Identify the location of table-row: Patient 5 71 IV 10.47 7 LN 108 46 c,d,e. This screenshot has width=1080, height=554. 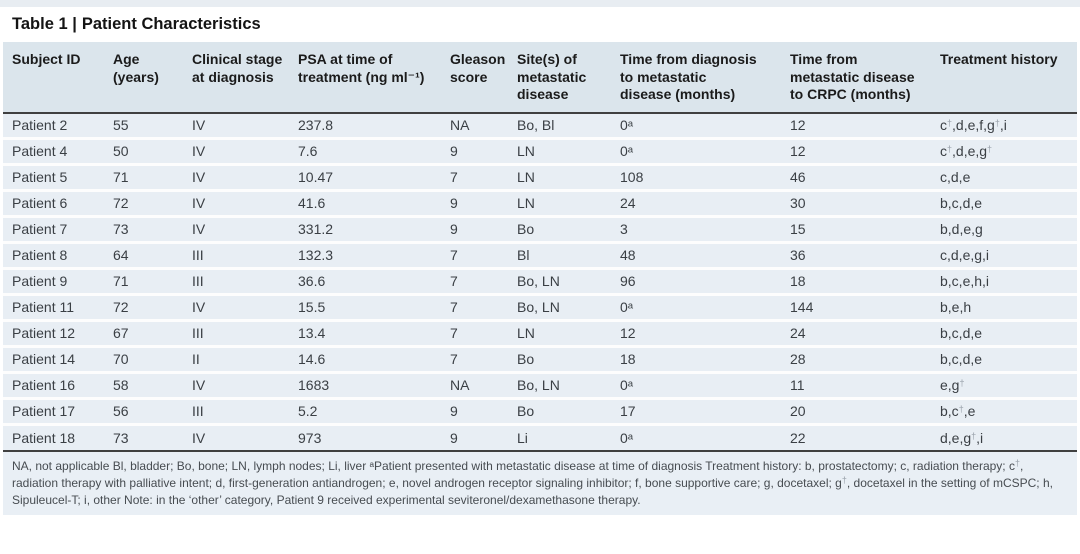
(540, 178).